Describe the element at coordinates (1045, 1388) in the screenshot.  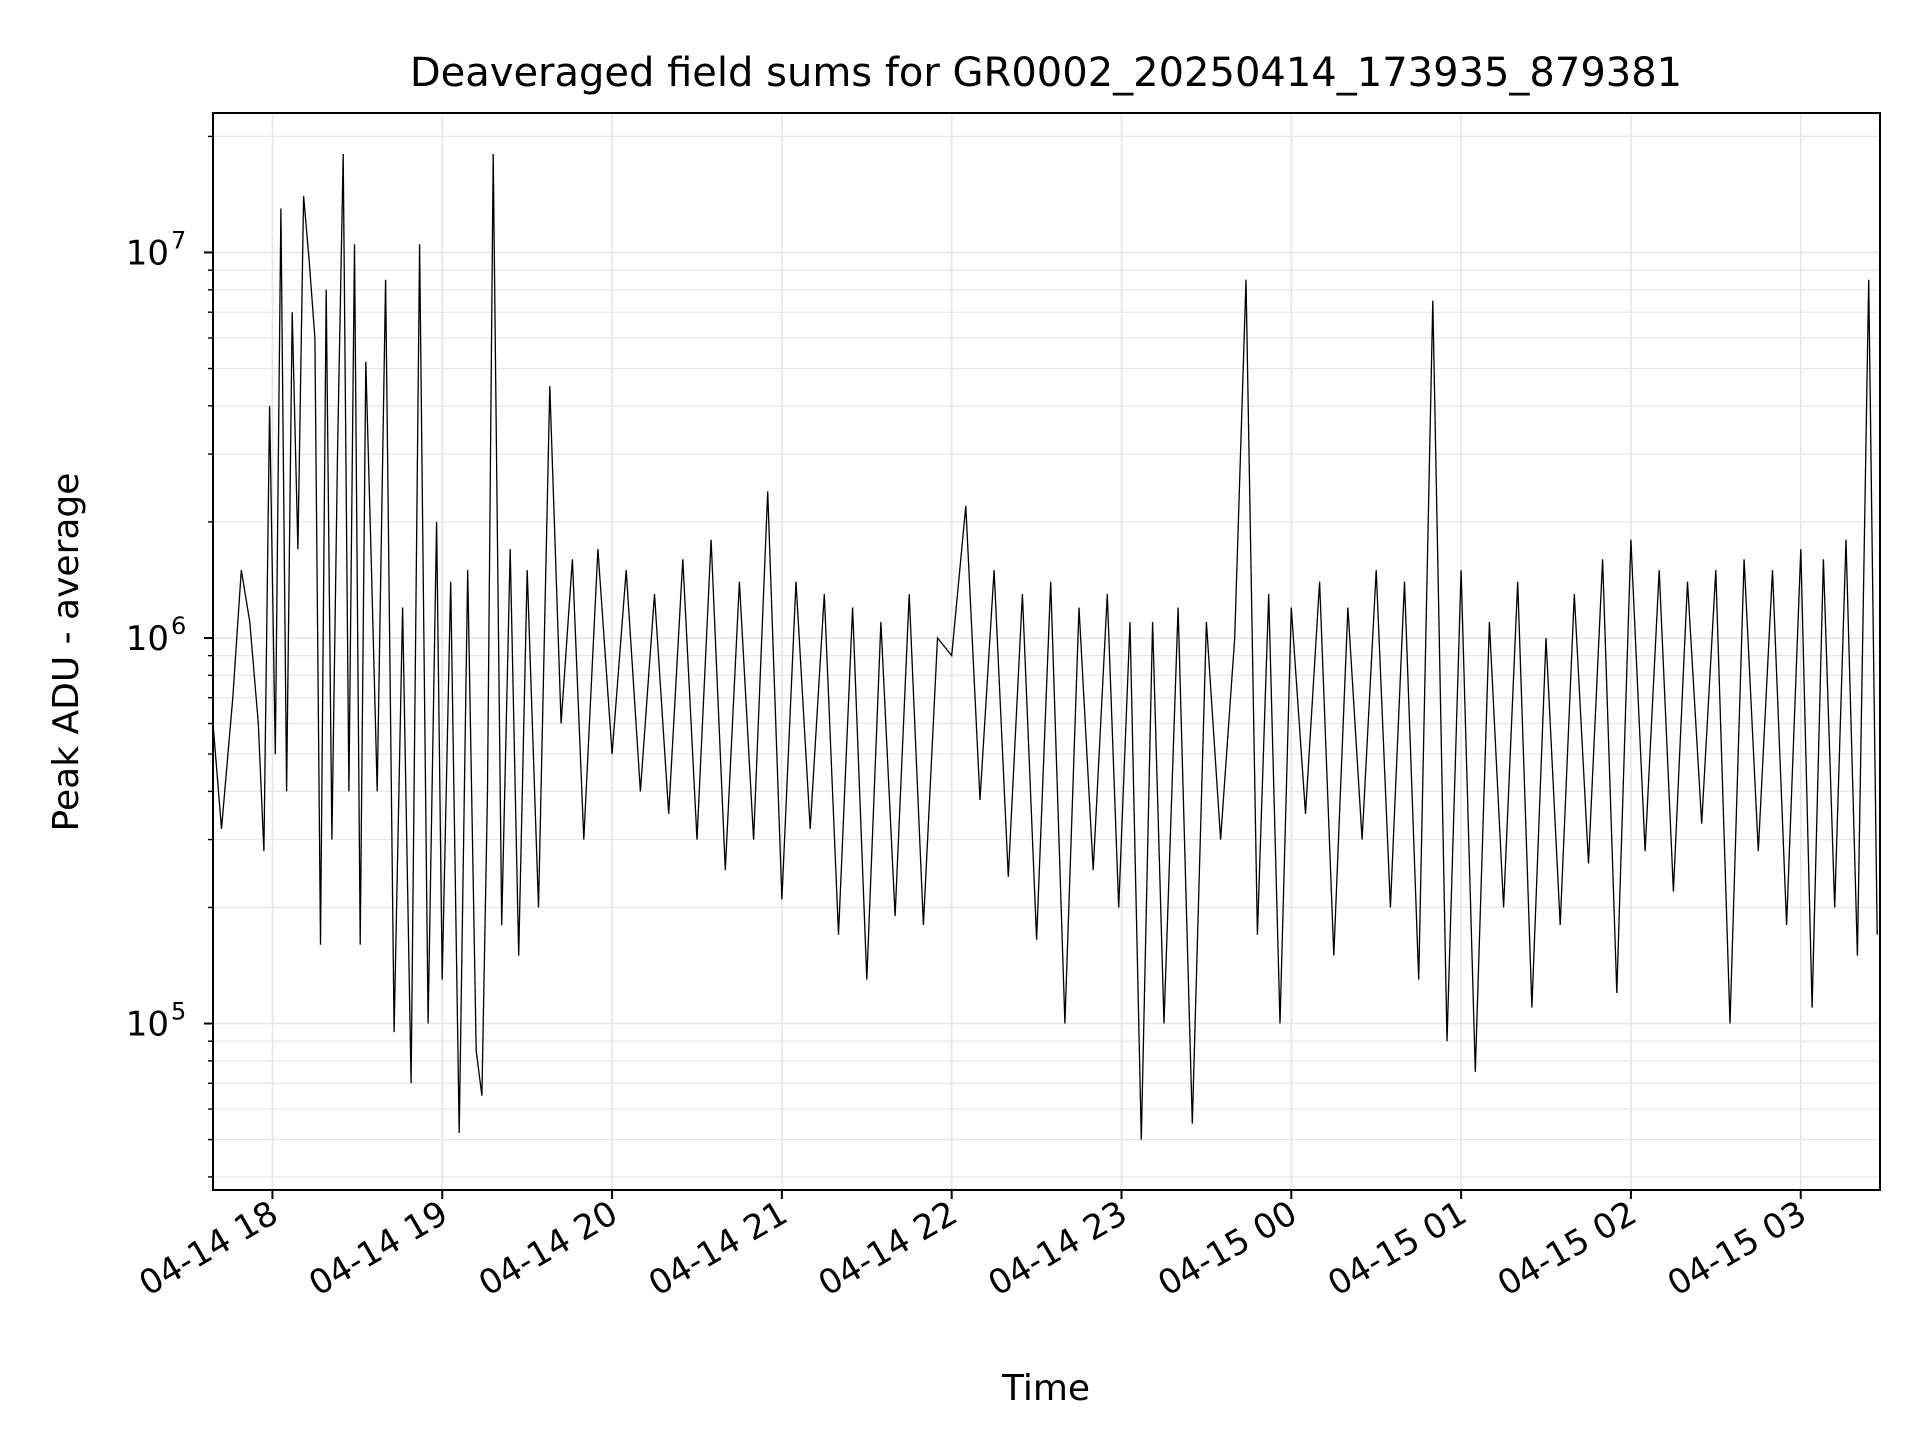
I see `x-axis-label: Time` at that location.